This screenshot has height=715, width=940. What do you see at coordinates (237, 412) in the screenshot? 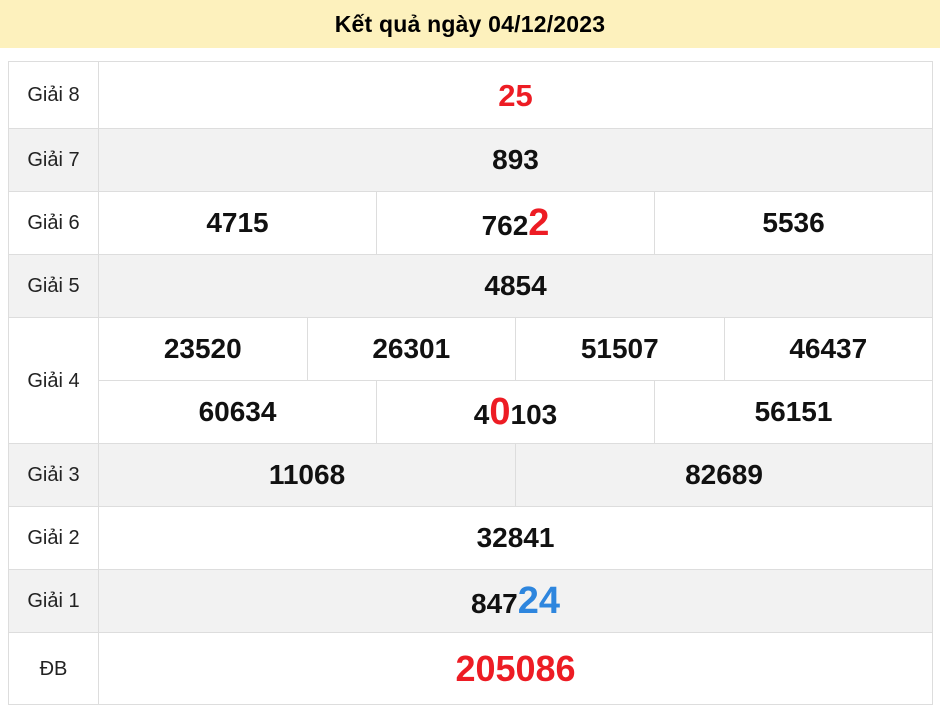
I see `g4-number-5: 60634` at bounding box center [237, 412].